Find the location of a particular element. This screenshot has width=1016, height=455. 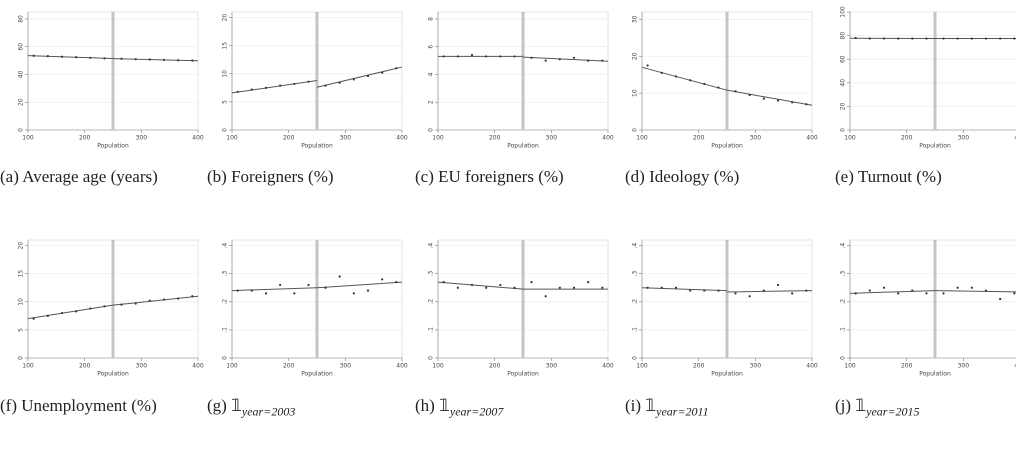

caption-label: (i) is located at coordinates (633, 405).